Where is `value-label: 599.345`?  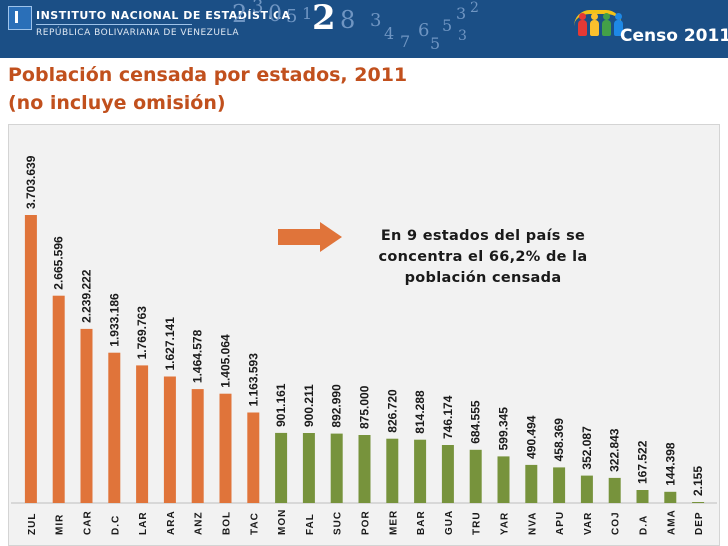
value-label: 599.345 is located at coordinates (504, 429).